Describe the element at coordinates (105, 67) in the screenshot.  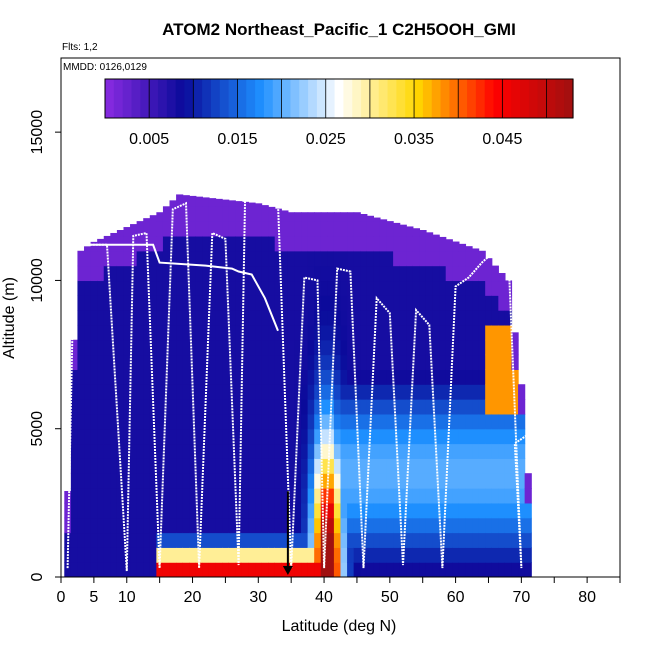
I see `dates-note: MMDD: 0126,0129` at that location.